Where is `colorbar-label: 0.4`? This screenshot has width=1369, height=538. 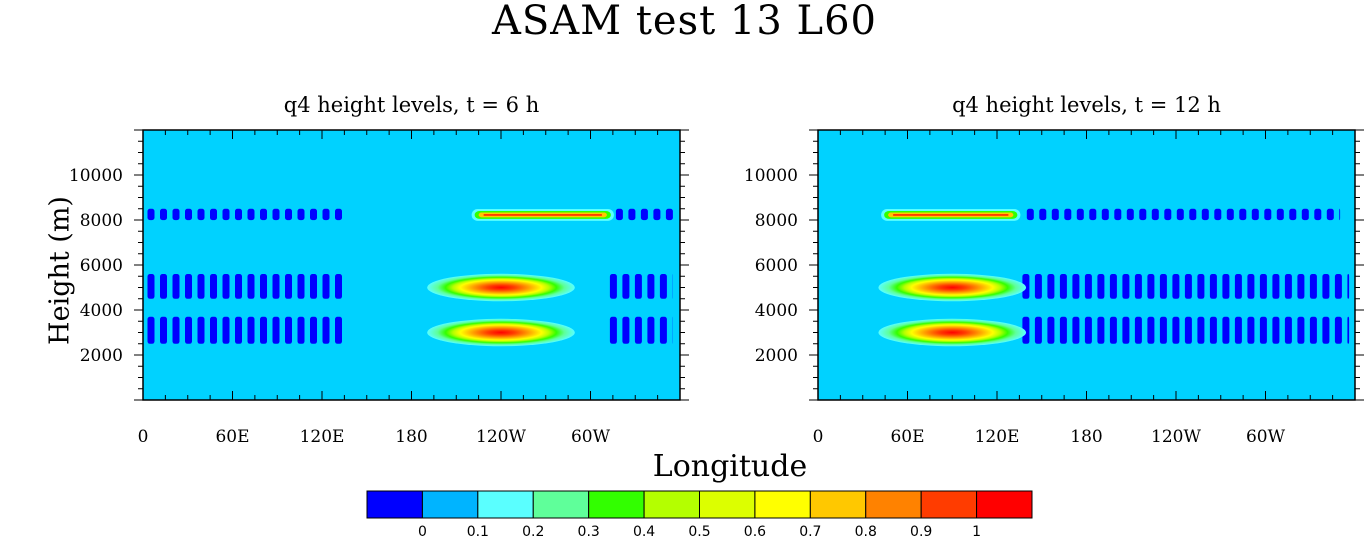 colorbar-label: 0.4 is located at coordinates (644, 531).